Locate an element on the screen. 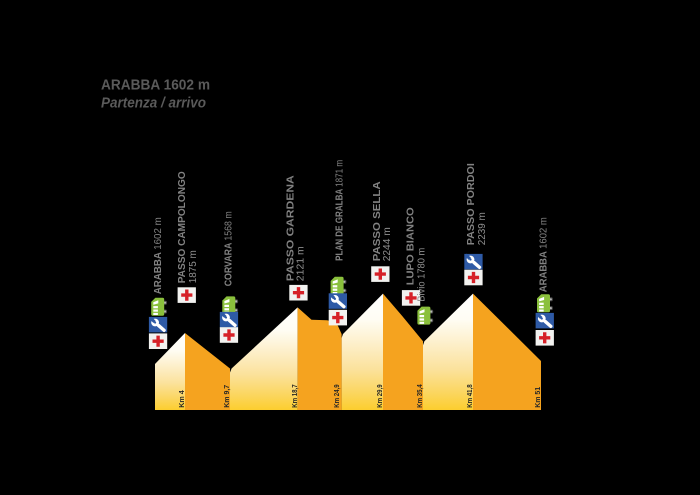  svg-text: CORVARA 1568 m is located at coordinates (229, 248).